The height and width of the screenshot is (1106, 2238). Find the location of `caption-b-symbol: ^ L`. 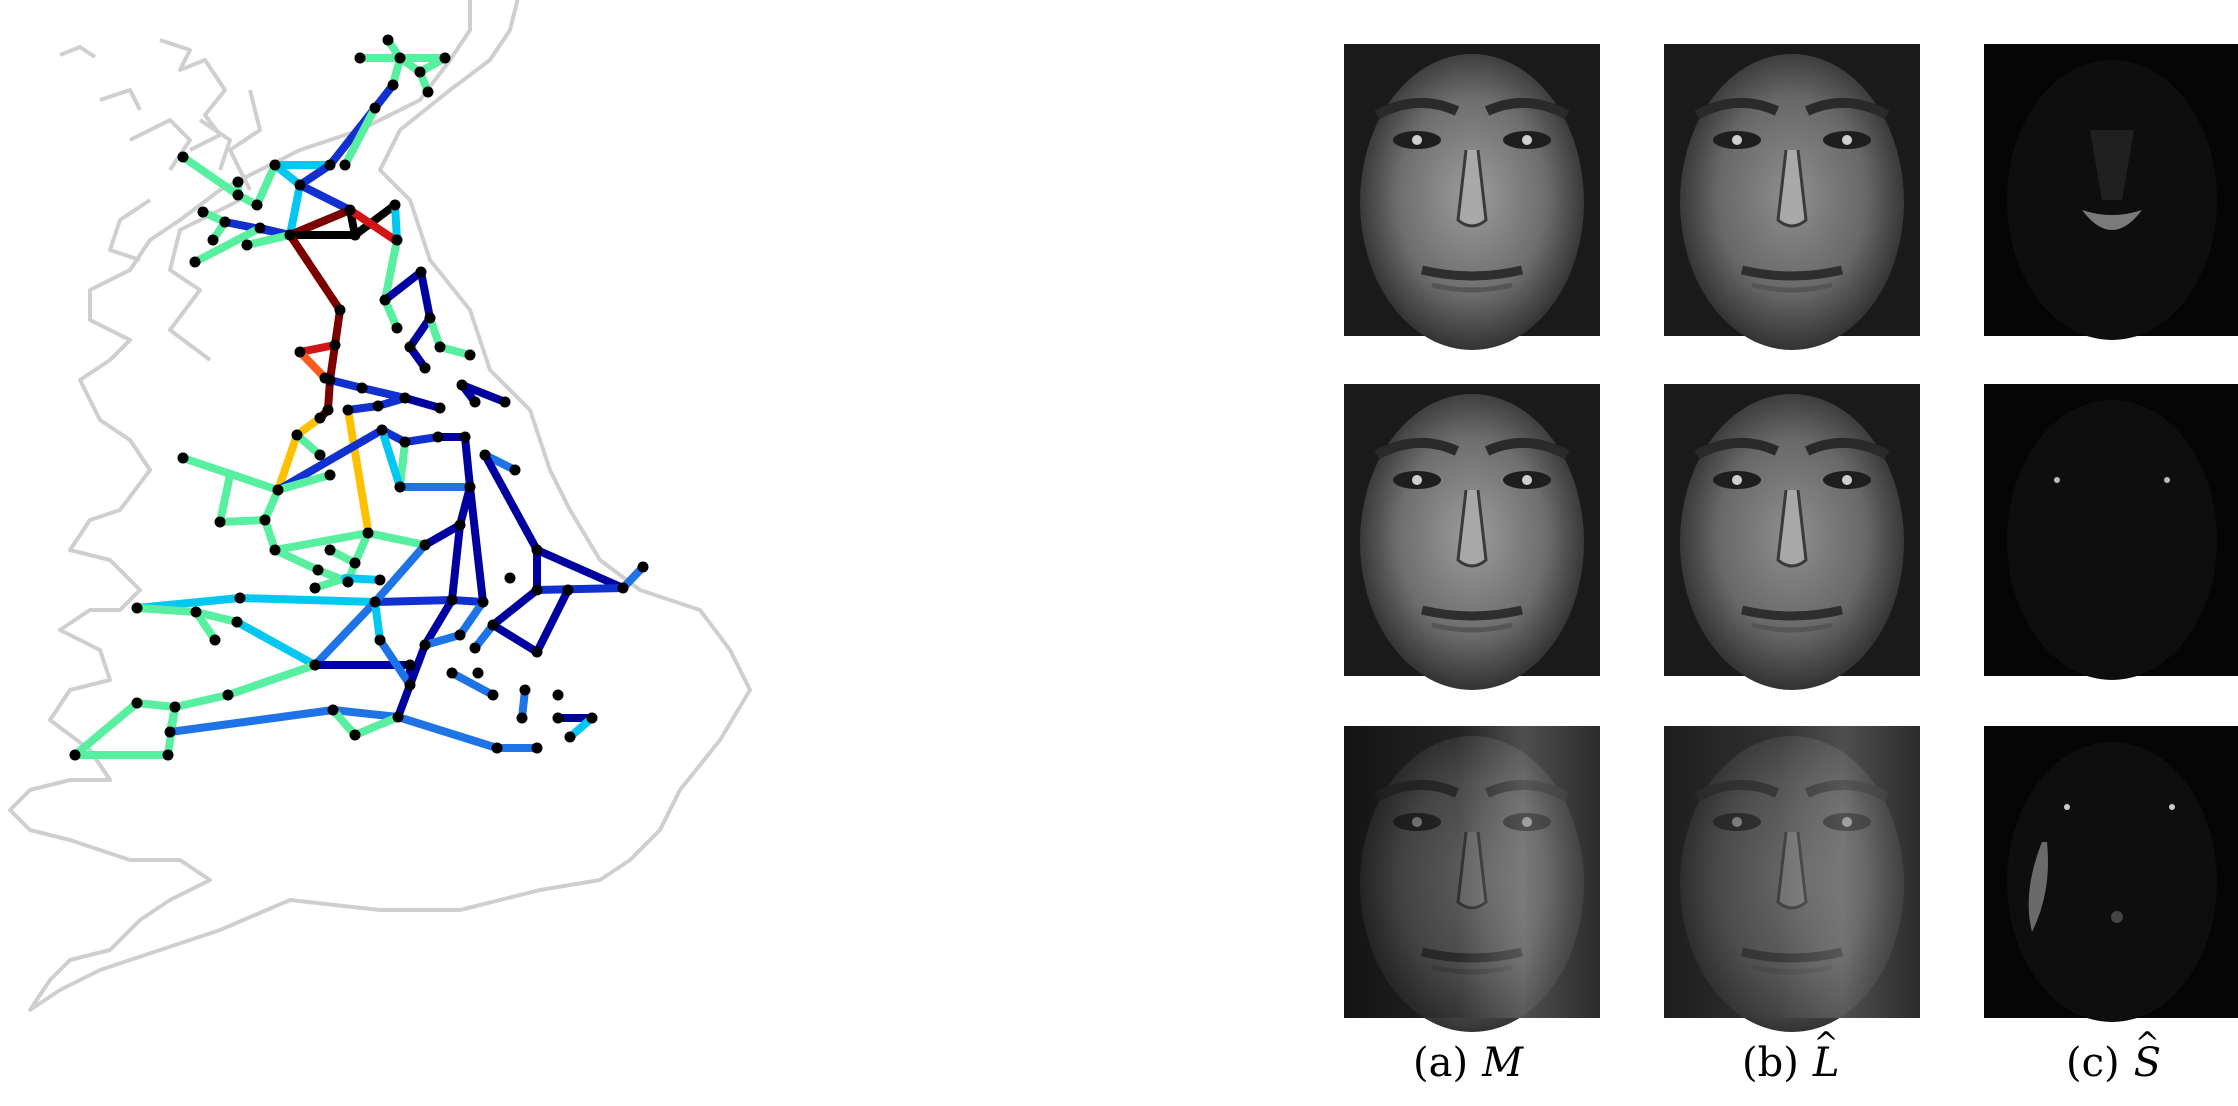

caption-b-symbol: ^ L is located at coordinates (1826, 1063).